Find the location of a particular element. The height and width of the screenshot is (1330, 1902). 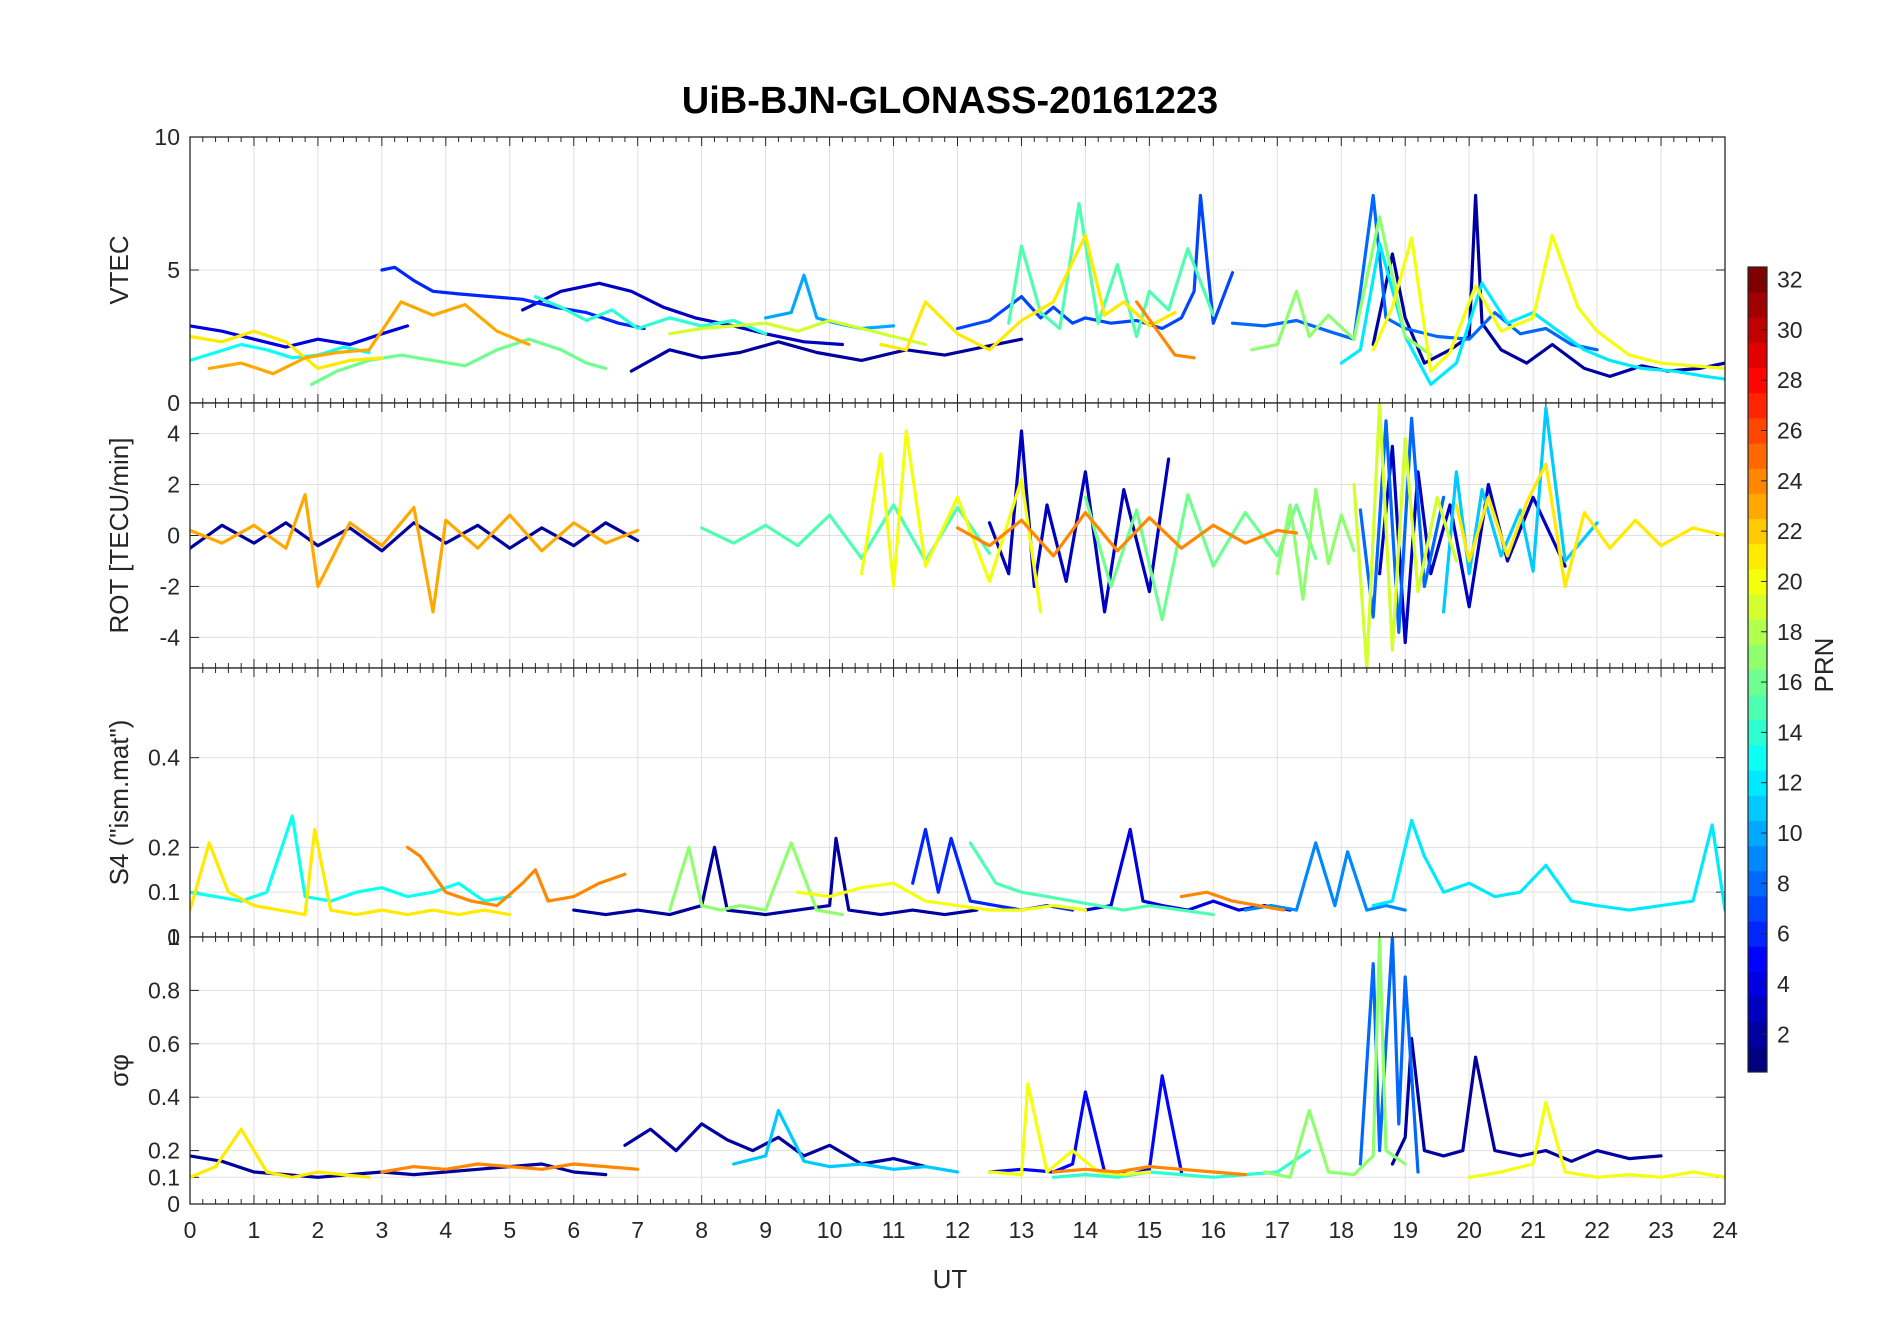

x-tick-label: 20 is located at coordinates (1469, 1230).